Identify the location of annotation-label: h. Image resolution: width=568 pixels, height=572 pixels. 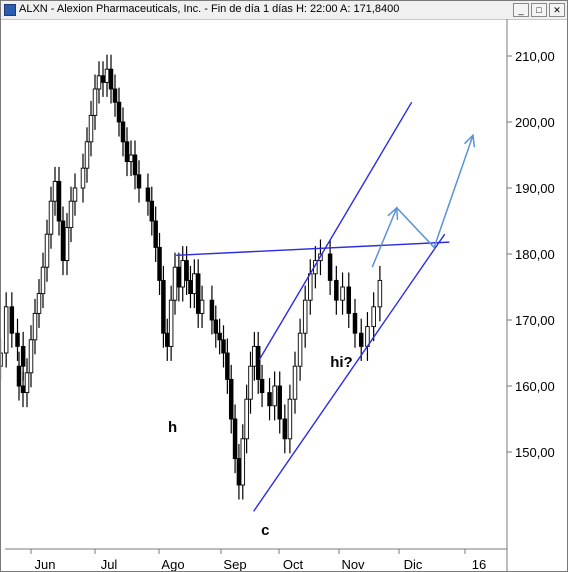
(172, 427).